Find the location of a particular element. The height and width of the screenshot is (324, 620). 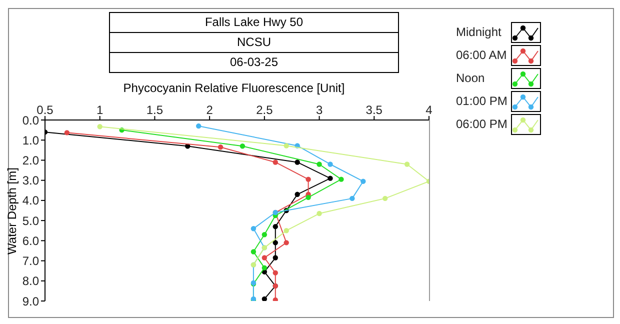

x-tick-label: 1.5 is located at coordinates (155, 110).